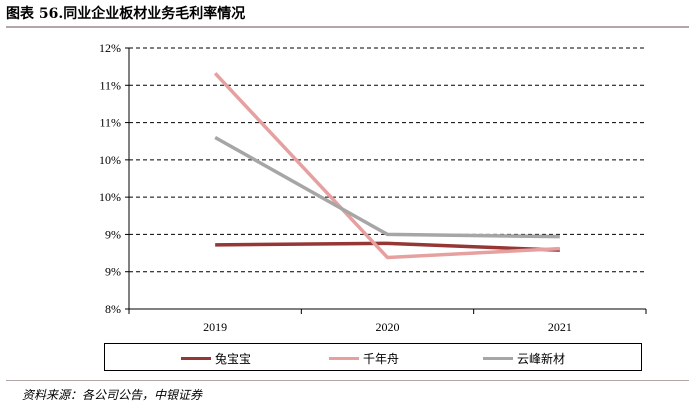  I want to click on y-tick-label: 8%, so click(113, 309).